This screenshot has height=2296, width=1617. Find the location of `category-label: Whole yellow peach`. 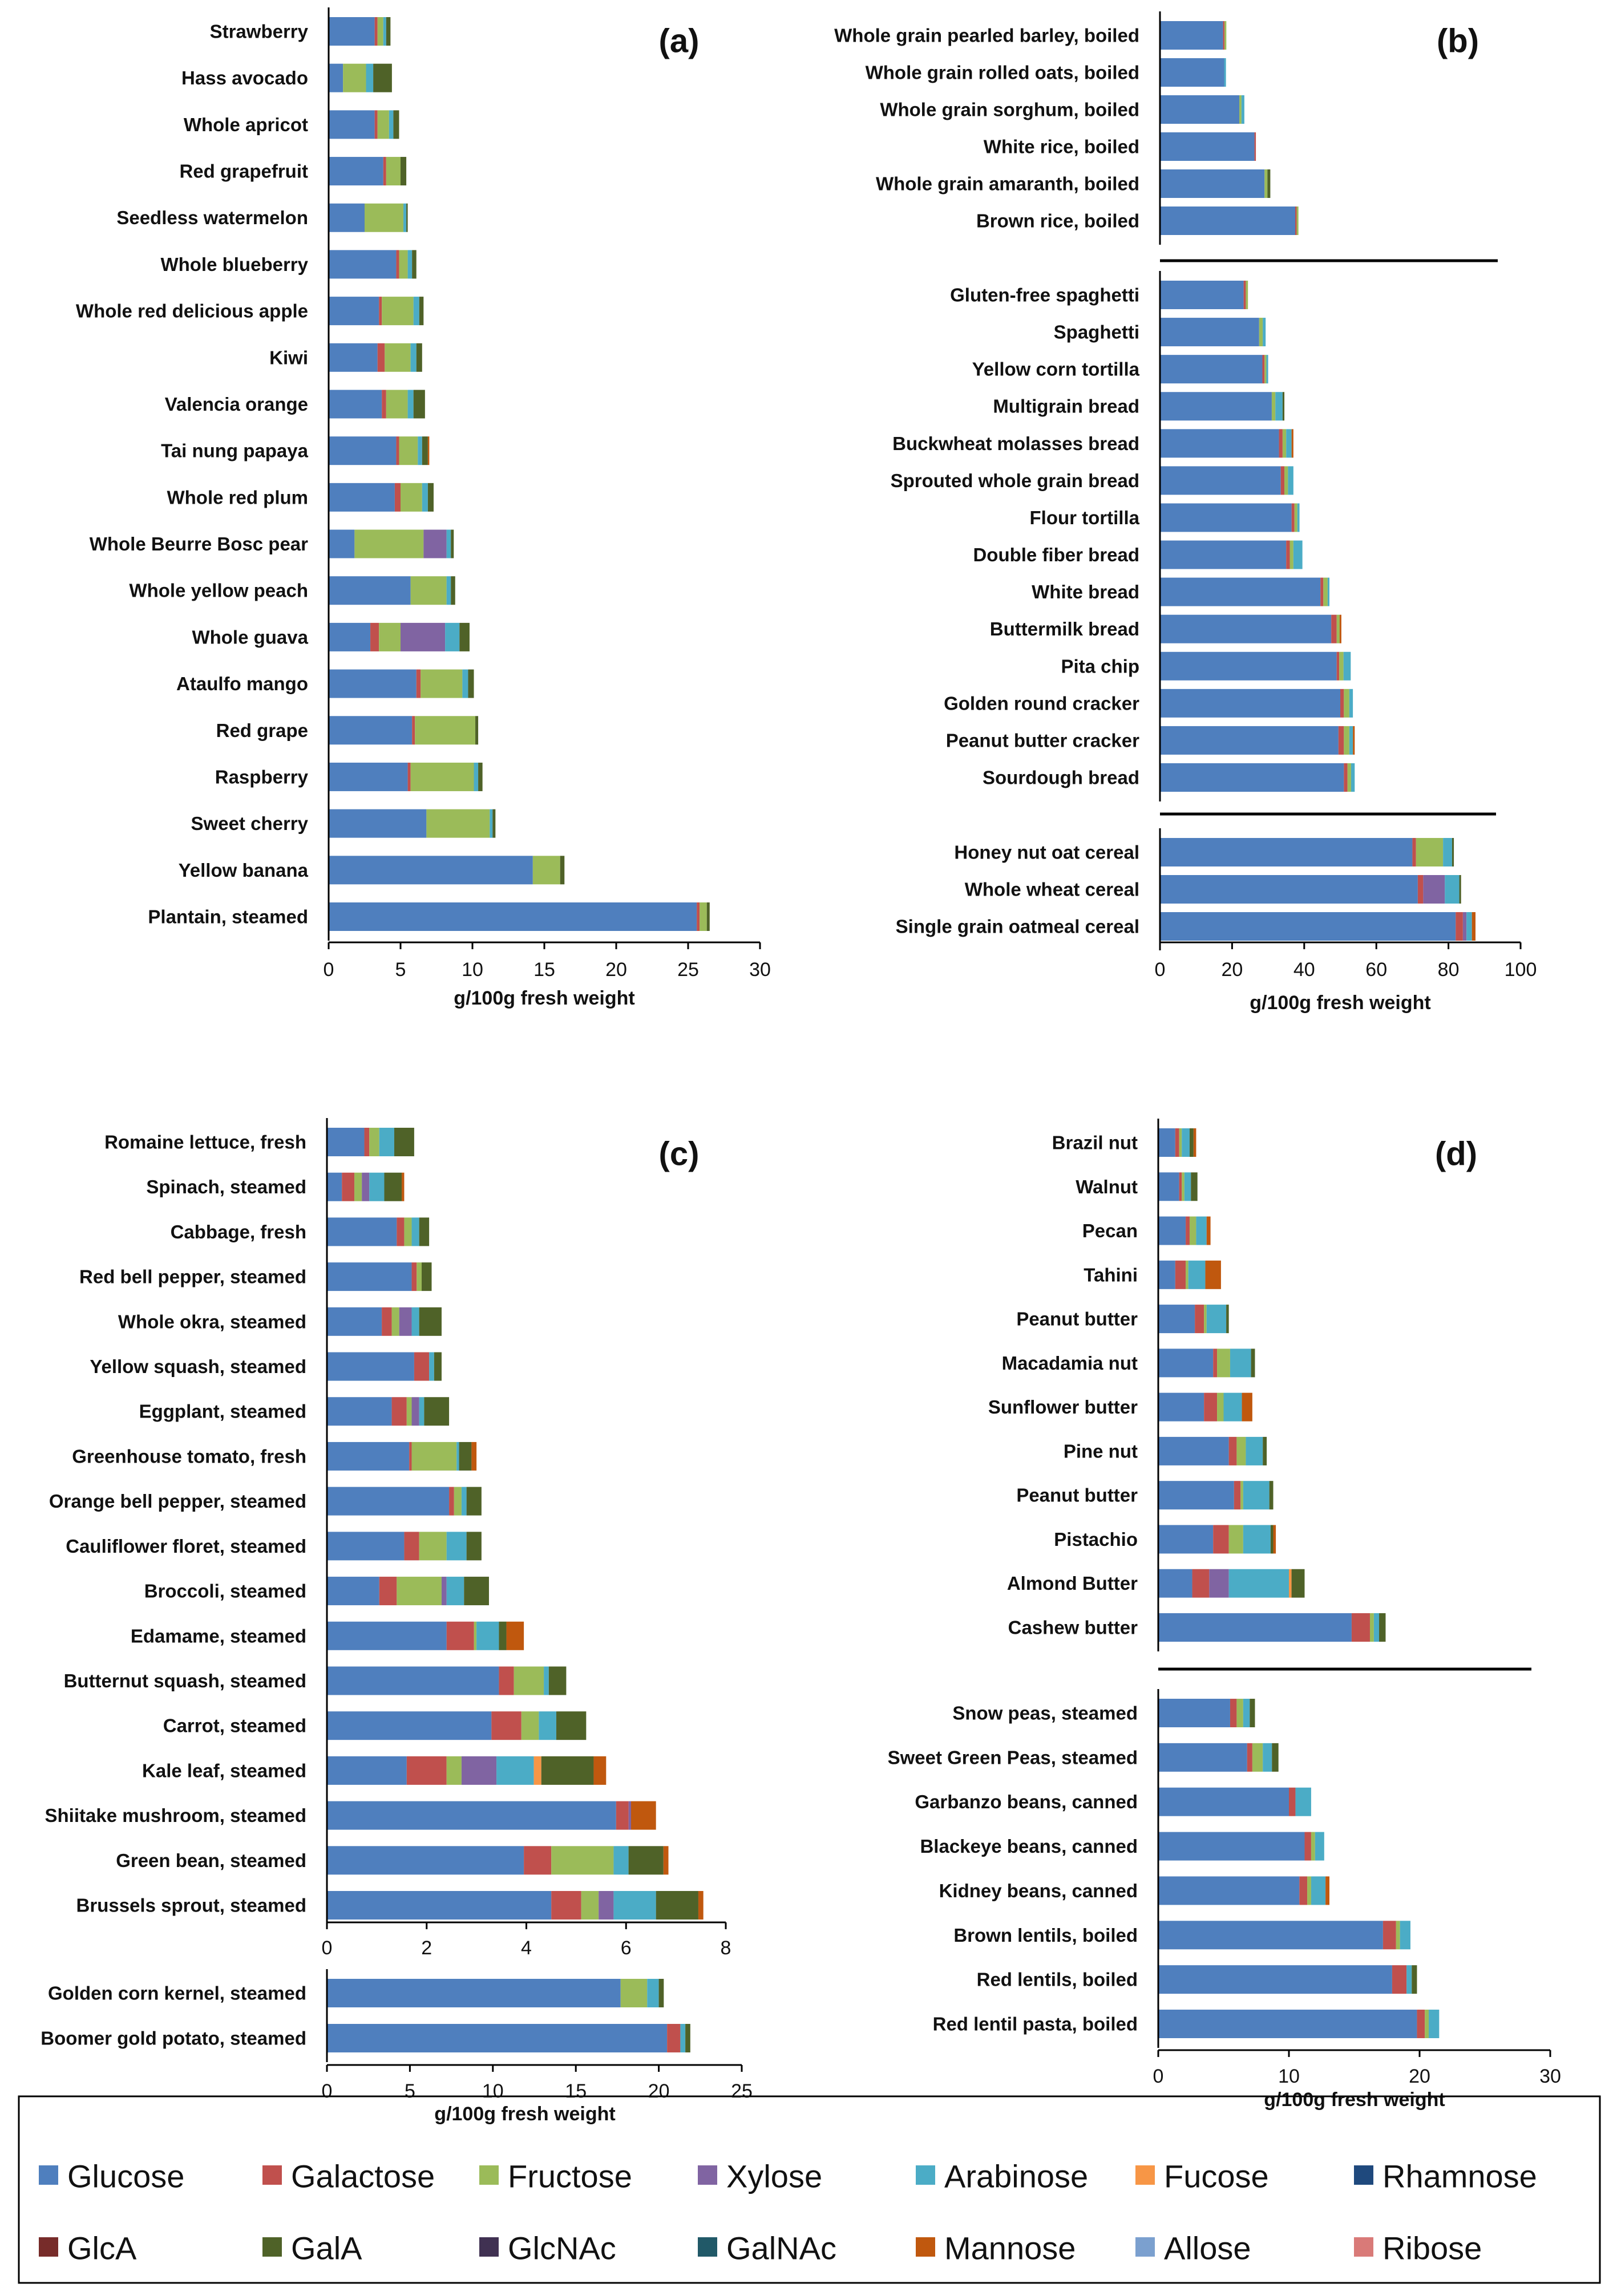

category-label: Whole yellow peach is located at coordinates (218, 590).